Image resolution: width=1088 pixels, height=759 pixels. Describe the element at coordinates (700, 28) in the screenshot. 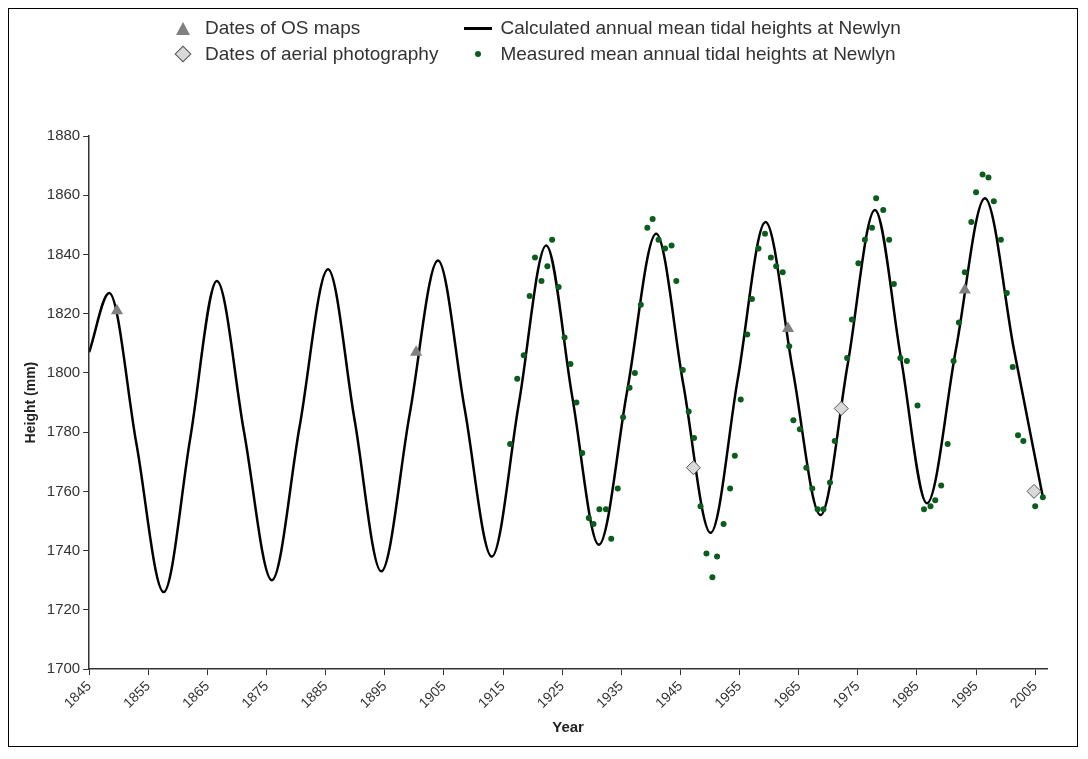

I see `legend-label: Calculated annual mean tidal heights at Newlyn` at that location.